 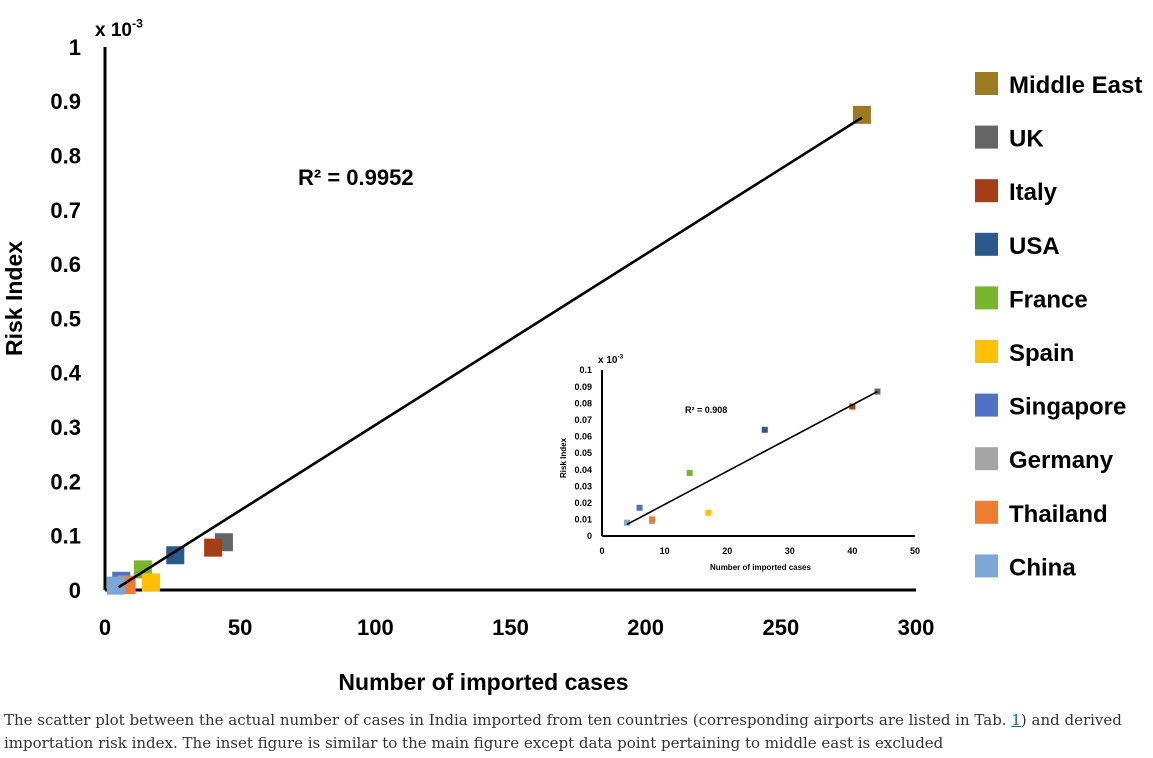 I want to click on main-y-tick-label: 0, so click(x=75, y=590).